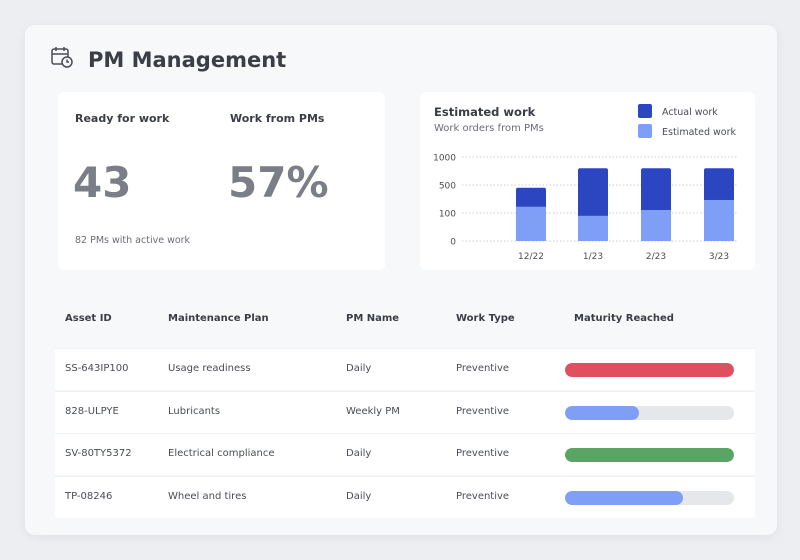 The width and height of the screenshot is (800, 560). What do you see at coordinates (447, 187) in the screenshot?
I see `y-tick-label: 500` at bounding box center [447, 187].